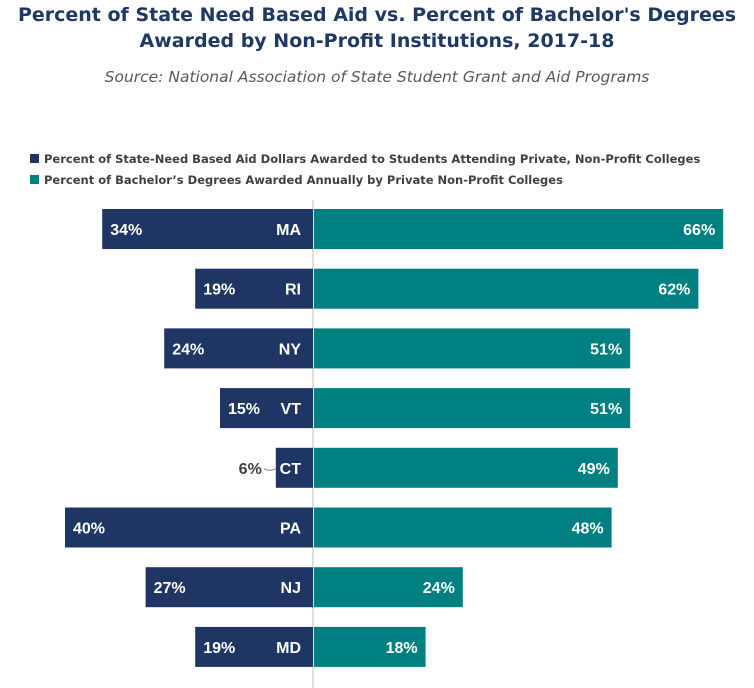 The height and width of the screenshot is (688, 754). Describe the element at coordinates (189, 527) in the screenshot. I see `bar-state-aid-pa` at that location.